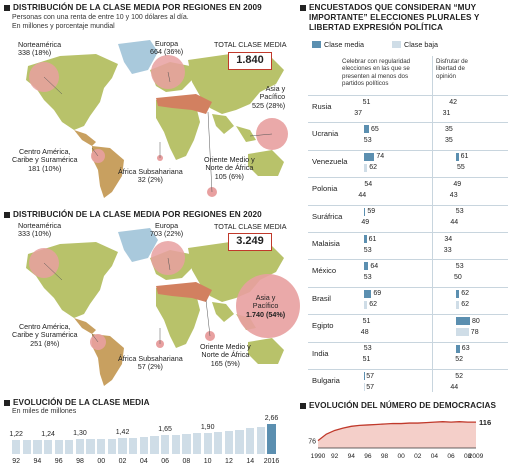 This screenshot has height=468, width=512. Describe the element at coordinates (58, 461) in the screenshot. I see `x-tick-label: 96` at that location.